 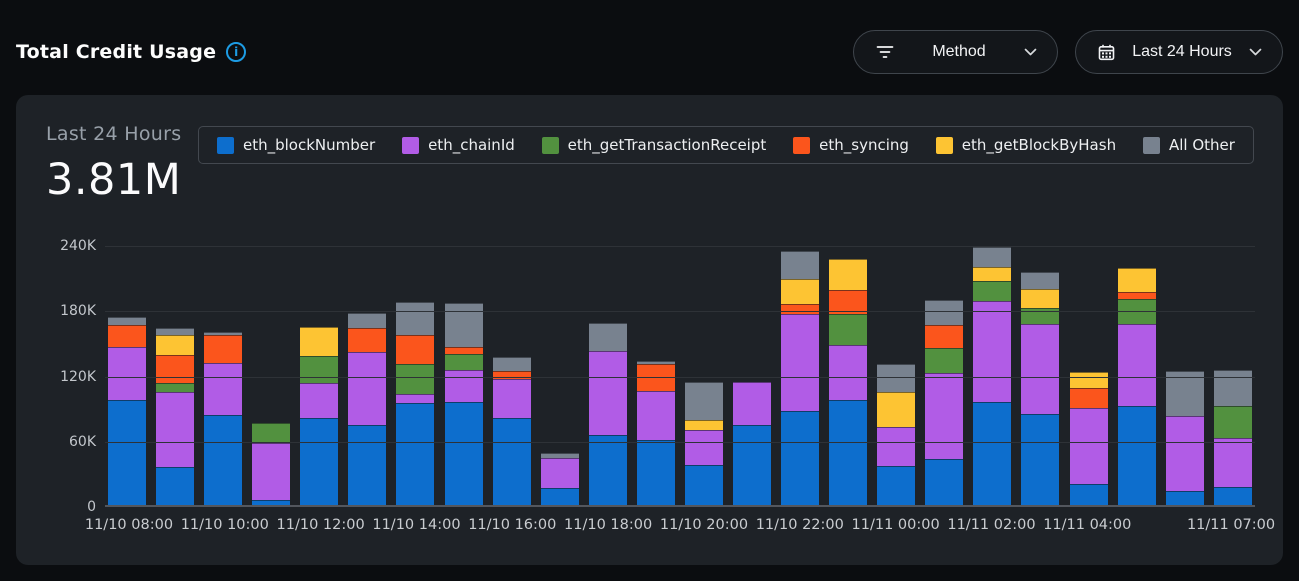 I want to click on legend-item: eth_chainId, so click(x=458, y=145).